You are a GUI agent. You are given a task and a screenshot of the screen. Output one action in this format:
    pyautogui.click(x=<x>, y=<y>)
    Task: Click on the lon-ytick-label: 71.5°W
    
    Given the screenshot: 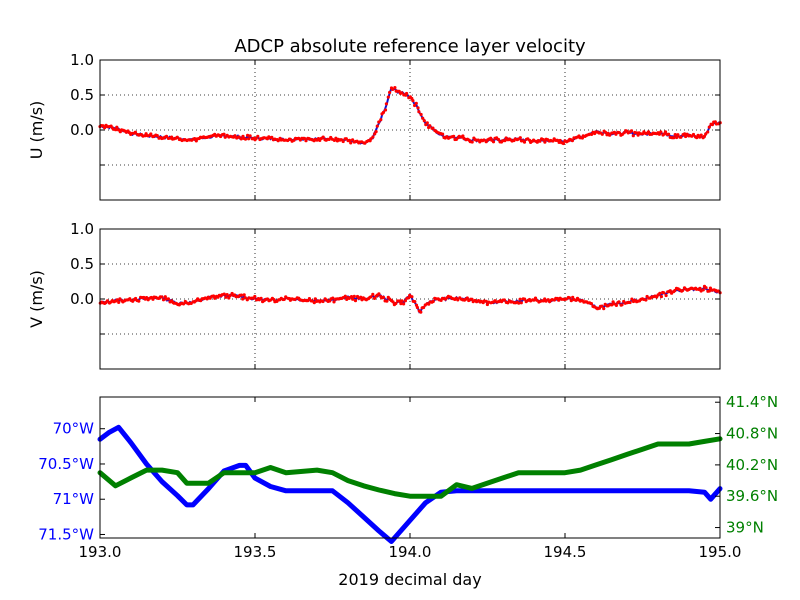 What is the action you would take?
    pyautogui.click(x=66, y=534)
    